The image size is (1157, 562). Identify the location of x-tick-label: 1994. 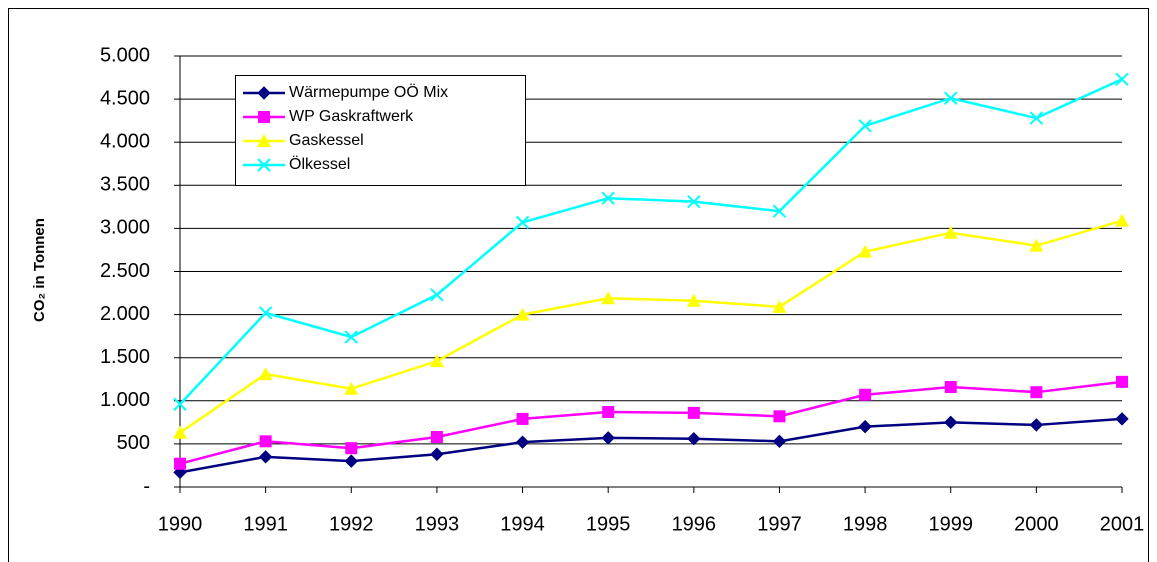
(522, 524).